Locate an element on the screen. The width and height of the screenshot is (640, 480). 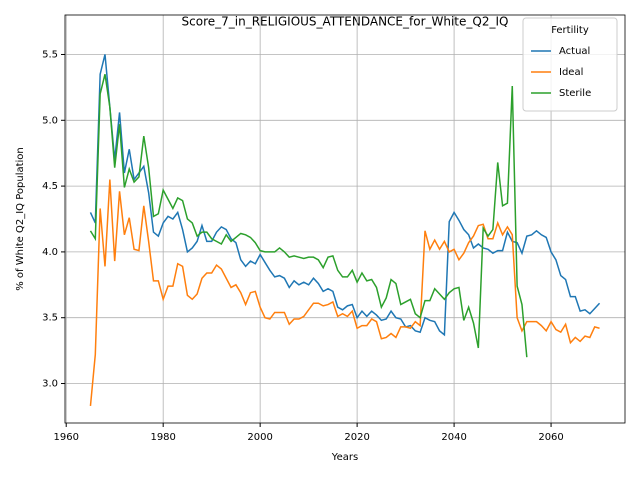
x-tick-label: 1980 is located at coordinates (162, 437).